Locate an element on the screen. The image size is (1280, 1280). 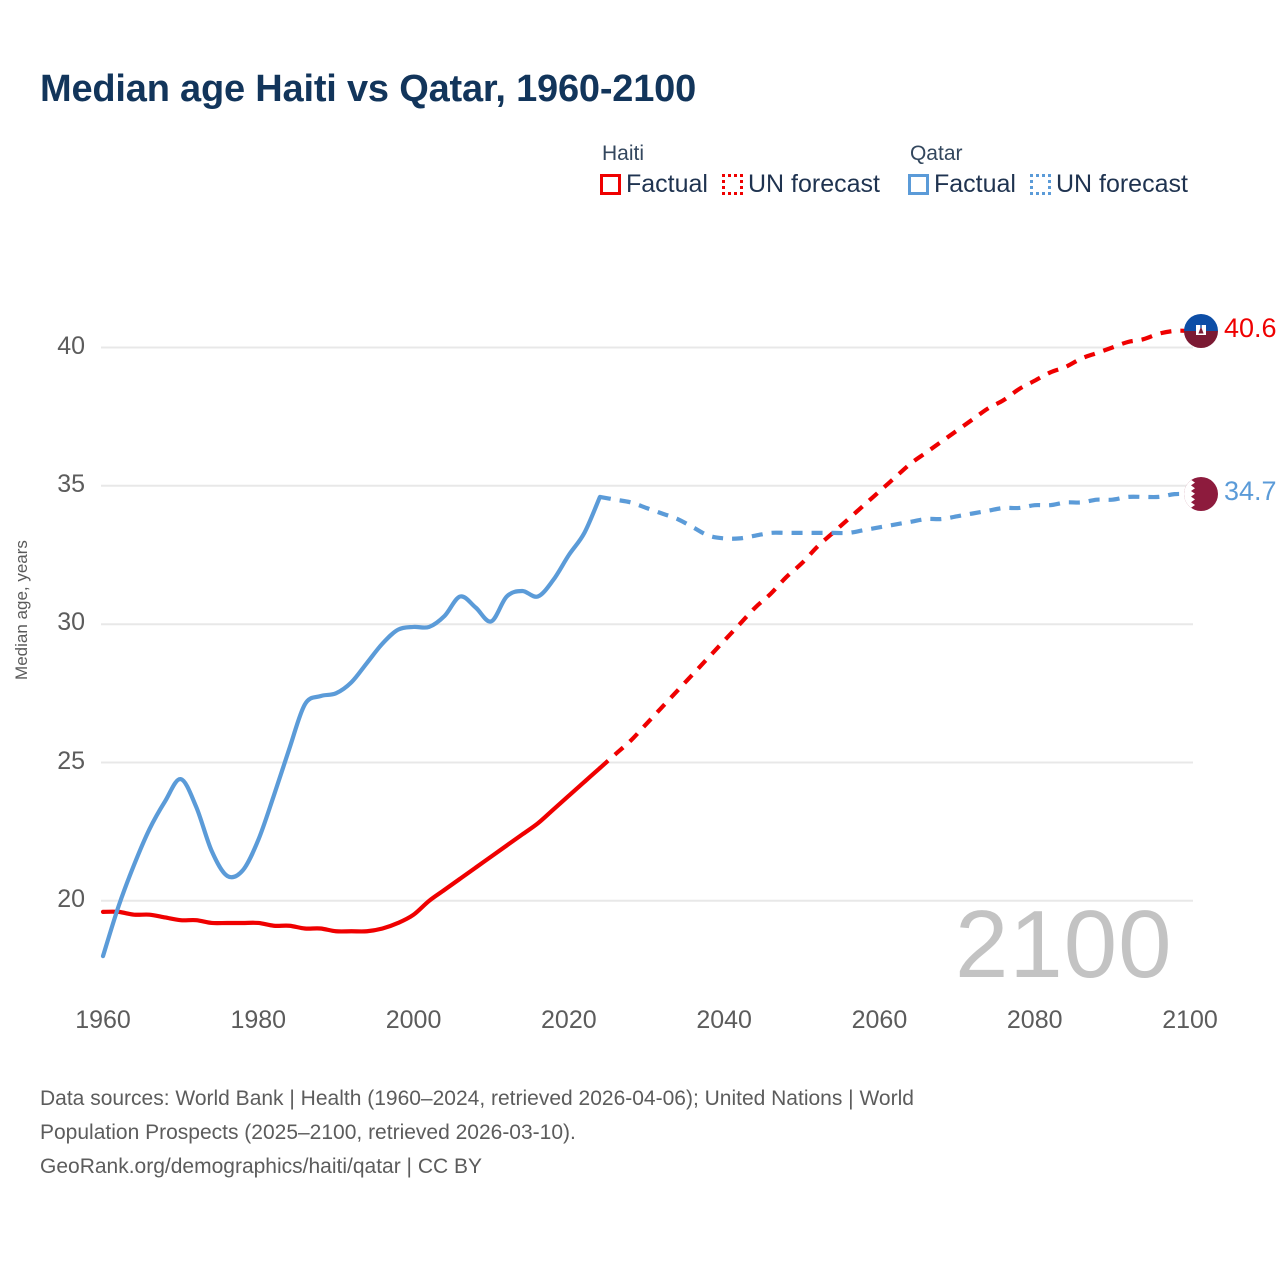
legend-group-qatar: Qatar Factual UN forecast is located at coordinates (1047, 170).